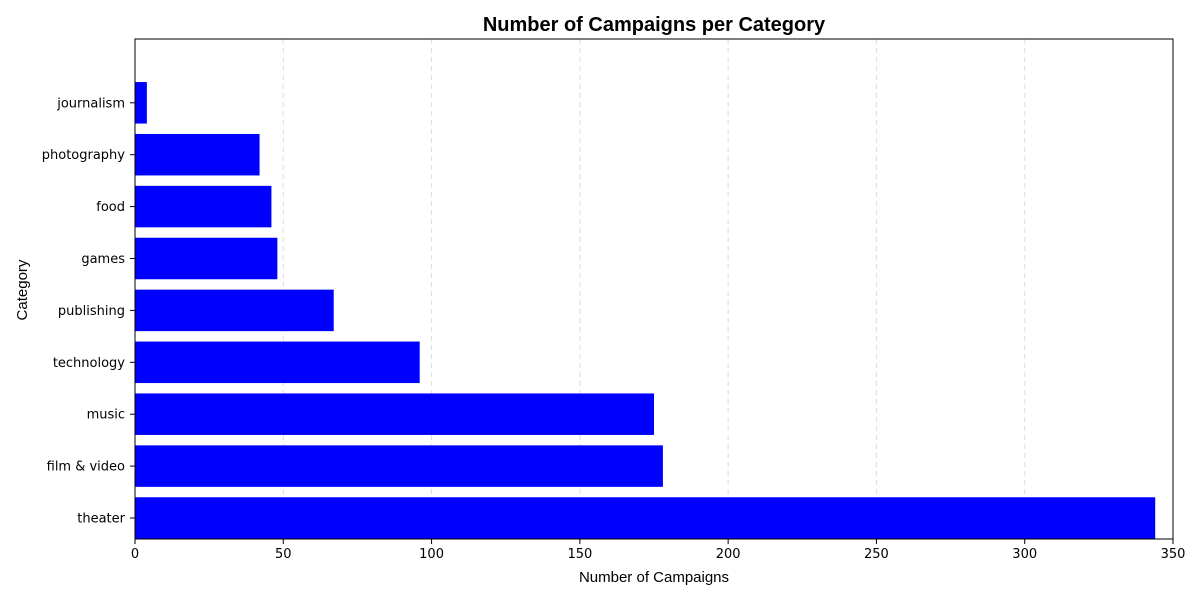 Image resolution: width=1200 pixels, height=604 pixels. I want to click on x-tick-label: 150, so click(579, 554).